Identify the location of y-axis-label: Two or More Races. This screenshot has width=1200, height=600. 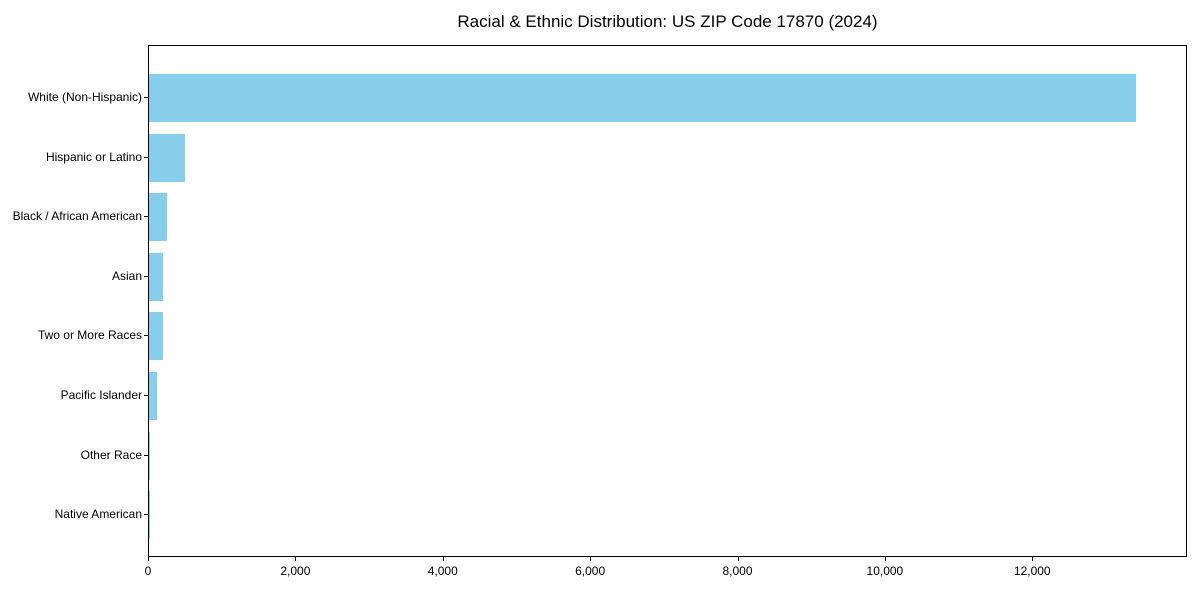
(89, 335).